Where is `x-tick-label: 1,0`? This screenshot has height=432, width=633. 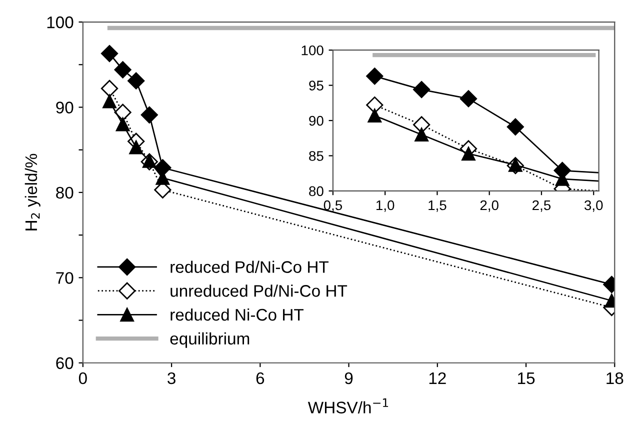 x-tick-label: 1,0 is located at coordinates (385, 206).